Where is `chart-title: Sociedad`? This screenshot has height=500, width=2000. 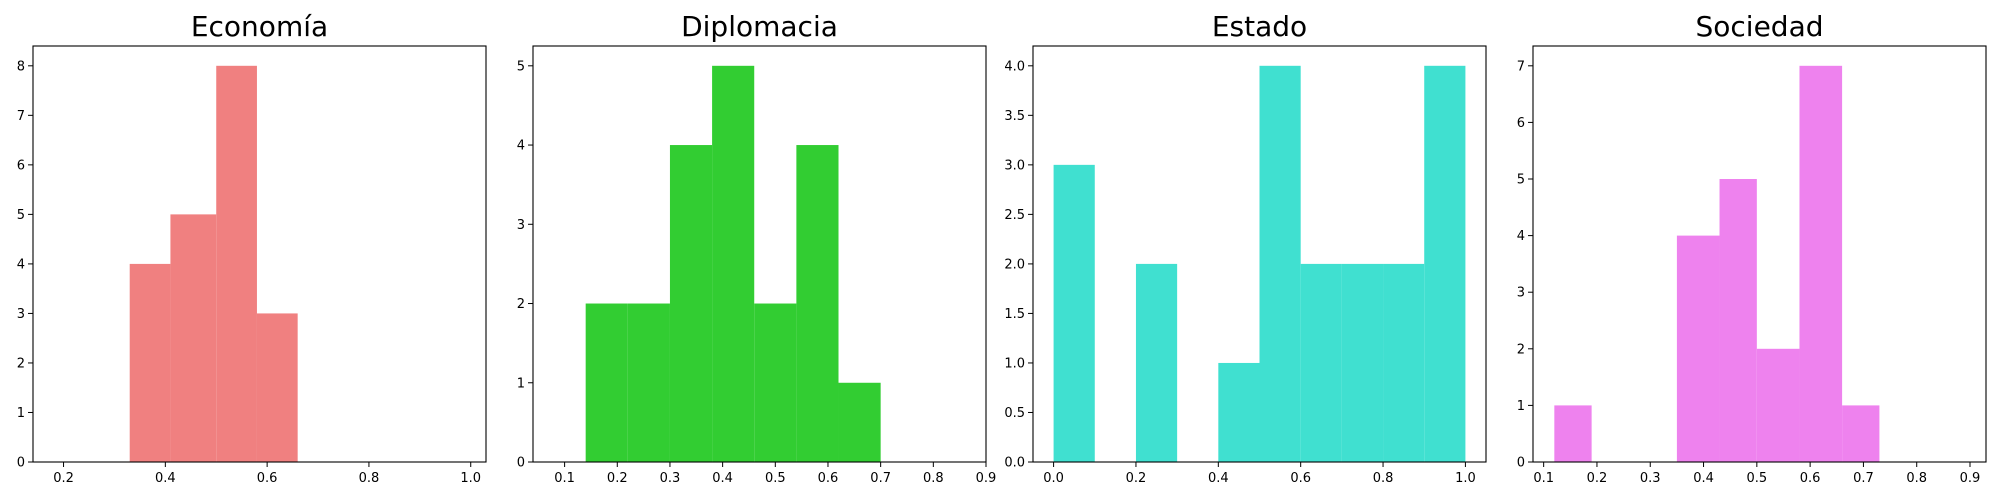 chart-title: Sociedad is located at coordinates (1759, 26).